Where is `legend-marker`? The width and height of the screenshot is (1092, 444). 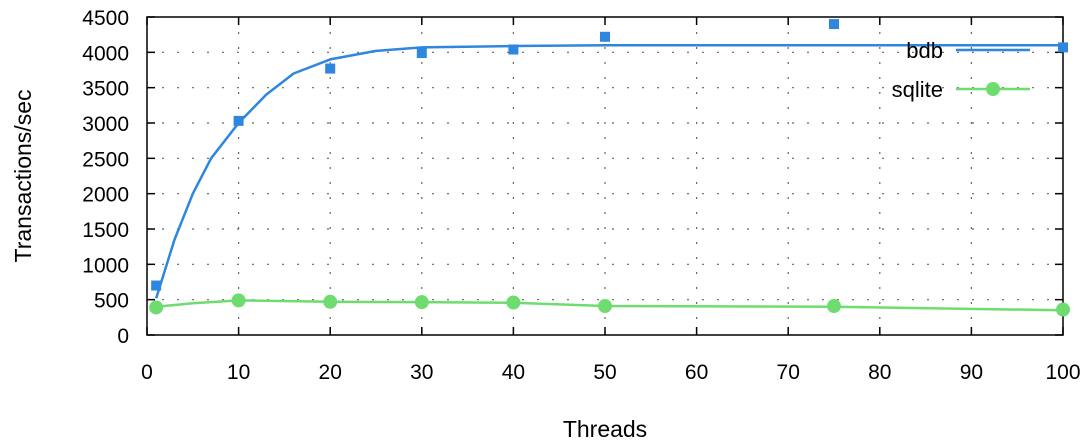 legend-marker is located at coordinates (993, 89).